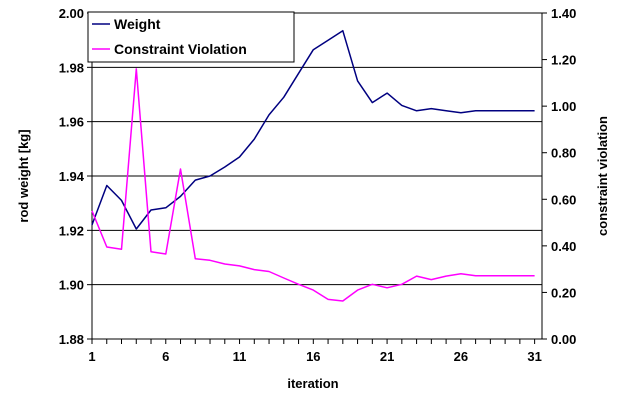 The width and height of the screenshot is (620, 398). I want to click on y-right-tick-label: 0.80, so click(563, 153).